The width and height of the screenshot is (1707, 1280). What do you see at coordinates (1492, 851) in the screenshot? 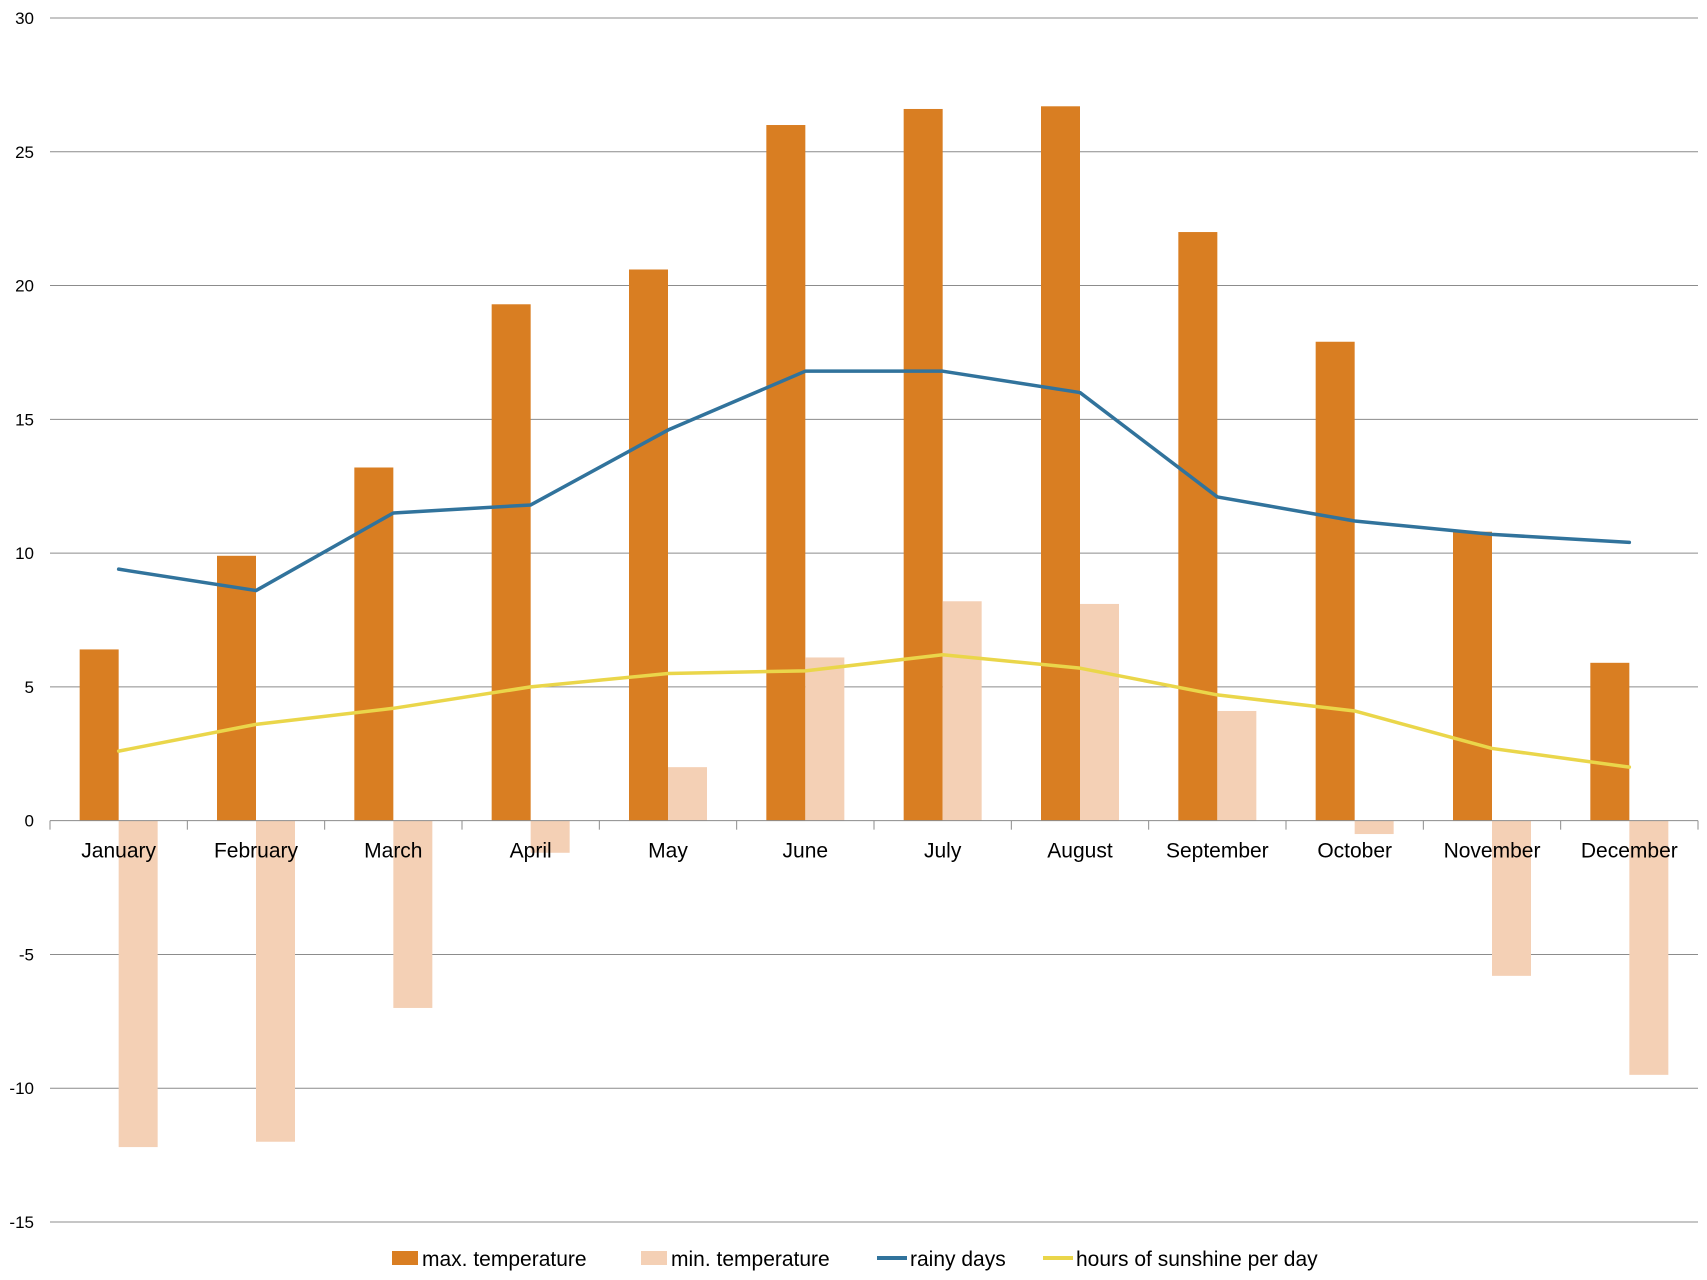
I see `category-label: November` at bounding box center [1492, 851].